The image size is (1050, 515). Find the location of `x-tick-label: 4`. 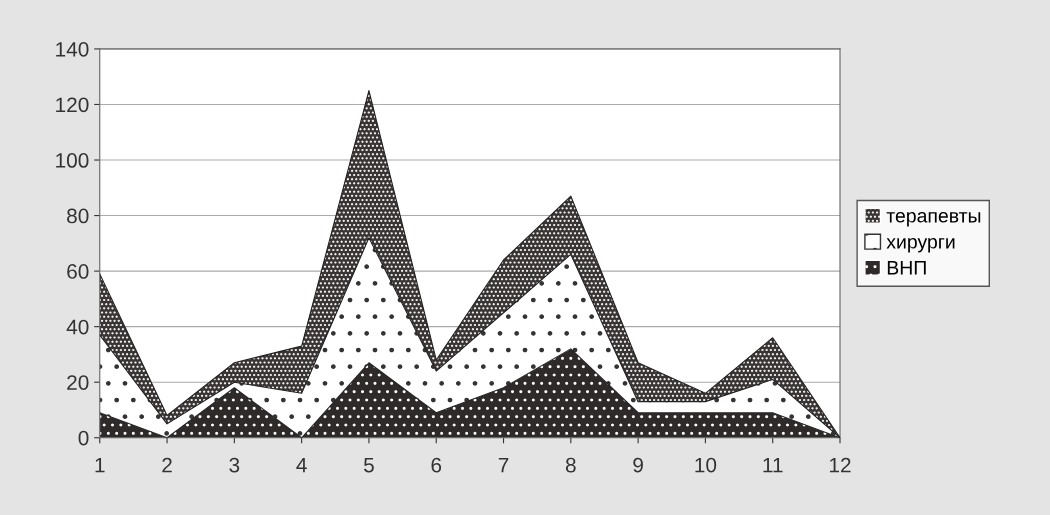

x-tick-label: 4 is located at coordinates (301, 465).